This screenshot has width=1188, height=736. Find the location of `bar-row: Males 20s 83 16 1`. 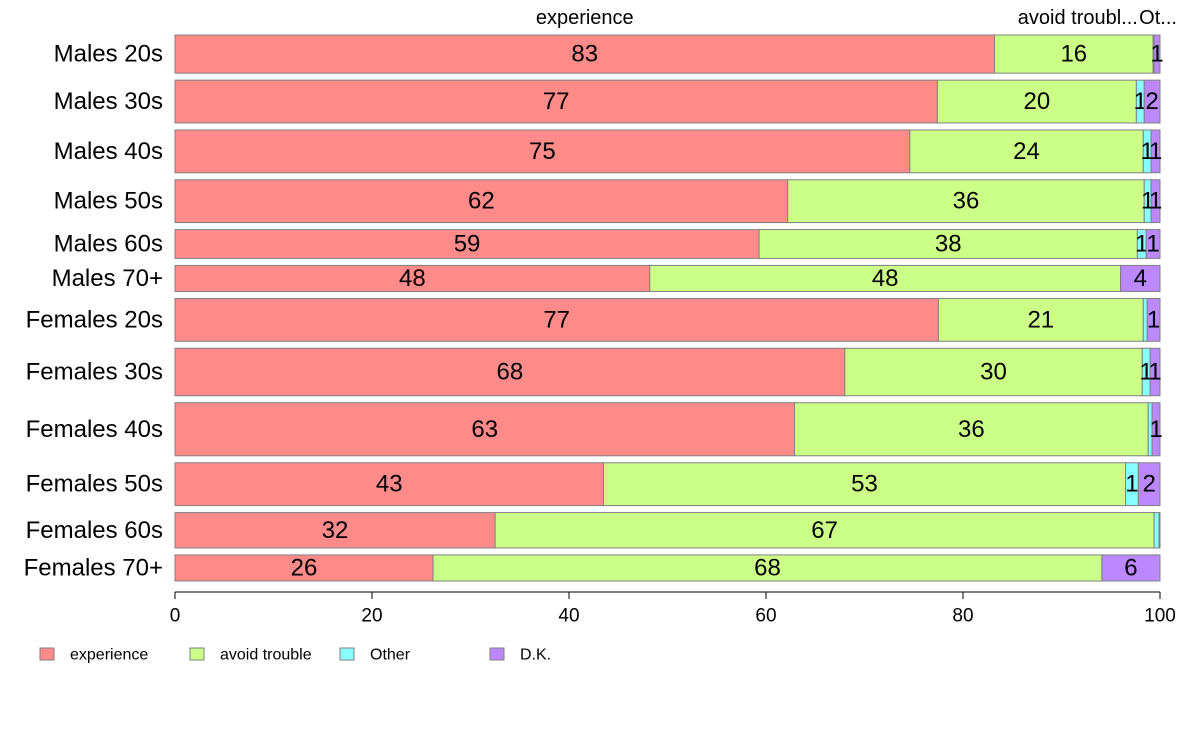

bar-row: Males 20s 83 16 1 is located at coordinates (609, 54).